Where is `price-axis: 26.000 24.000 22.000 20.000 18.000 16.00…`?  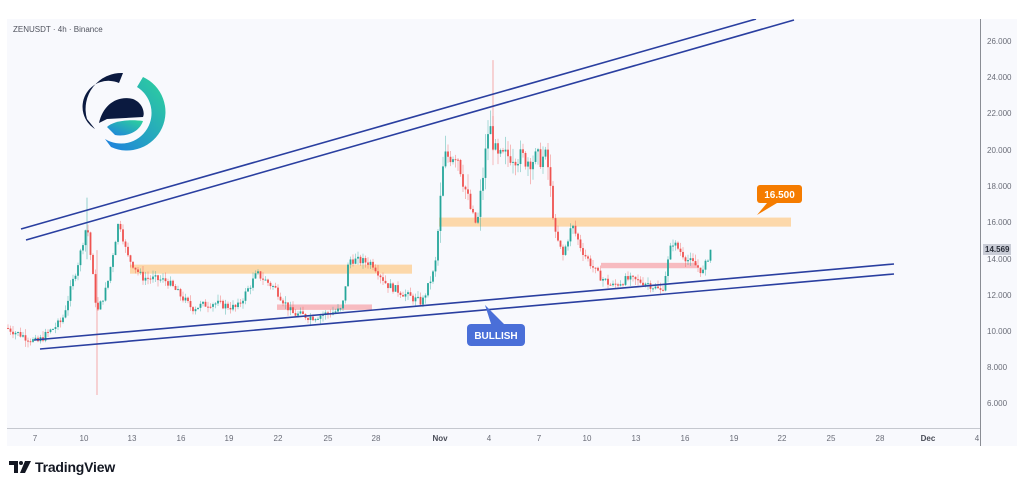 price-axis: 26.000 24.000 22.000 20.000 18.000 16.00… is located at coordinates (999, 232).